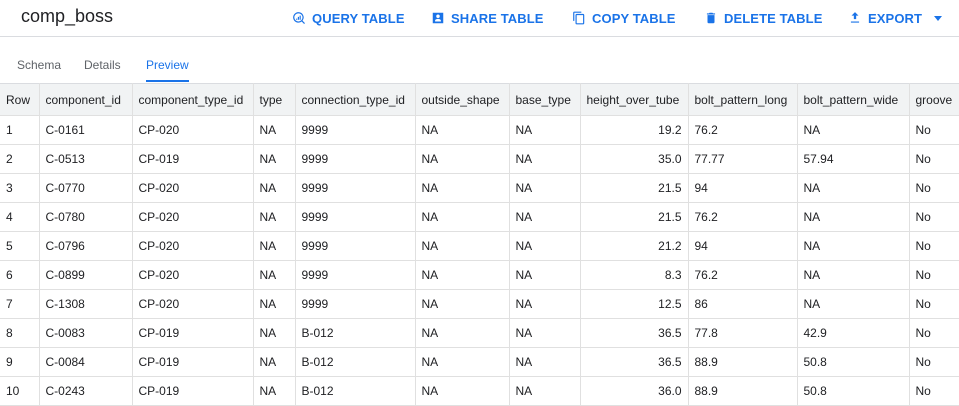  What do you see at coordinates (86, 246) in the screenshot?
I see `table-cell: C-0796` at bounding box center [86, 246].